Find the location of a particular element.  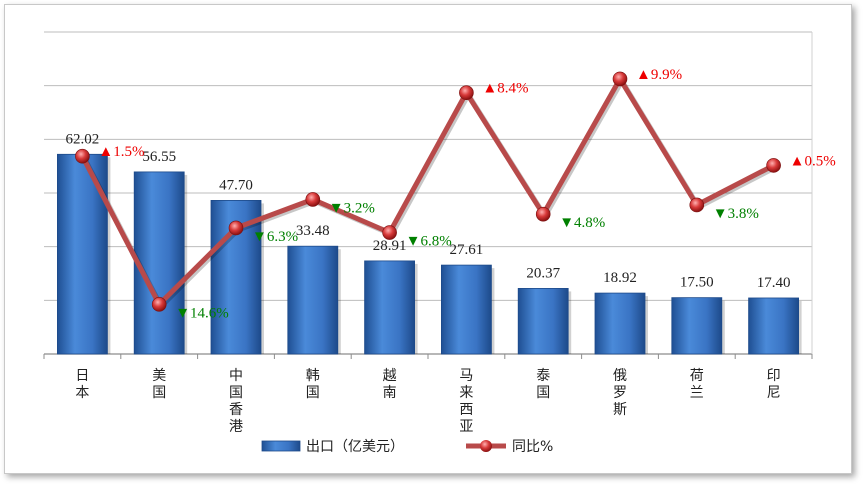

bar-value-label: 56.55 is located at coordinates (159, 157).